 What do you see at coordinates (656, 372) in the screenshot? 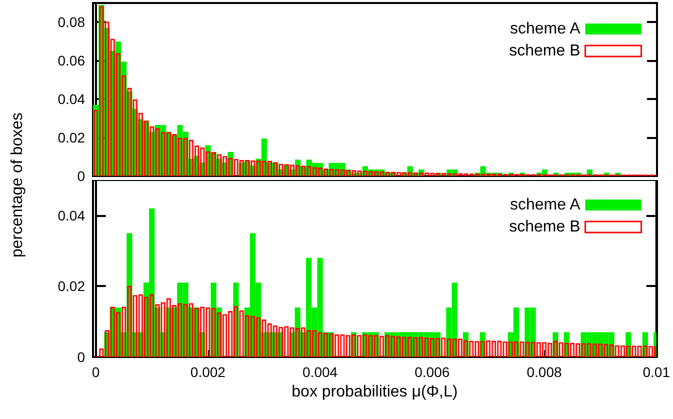
I see `x-tick-label: 0.01` at bounding box center [656, 372].